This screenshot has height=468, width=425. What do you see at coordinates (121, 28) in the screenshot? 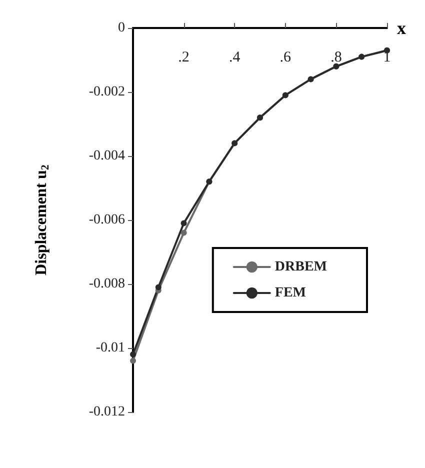
I see `y-tick-label: 0` at bounding box center [121, 28].